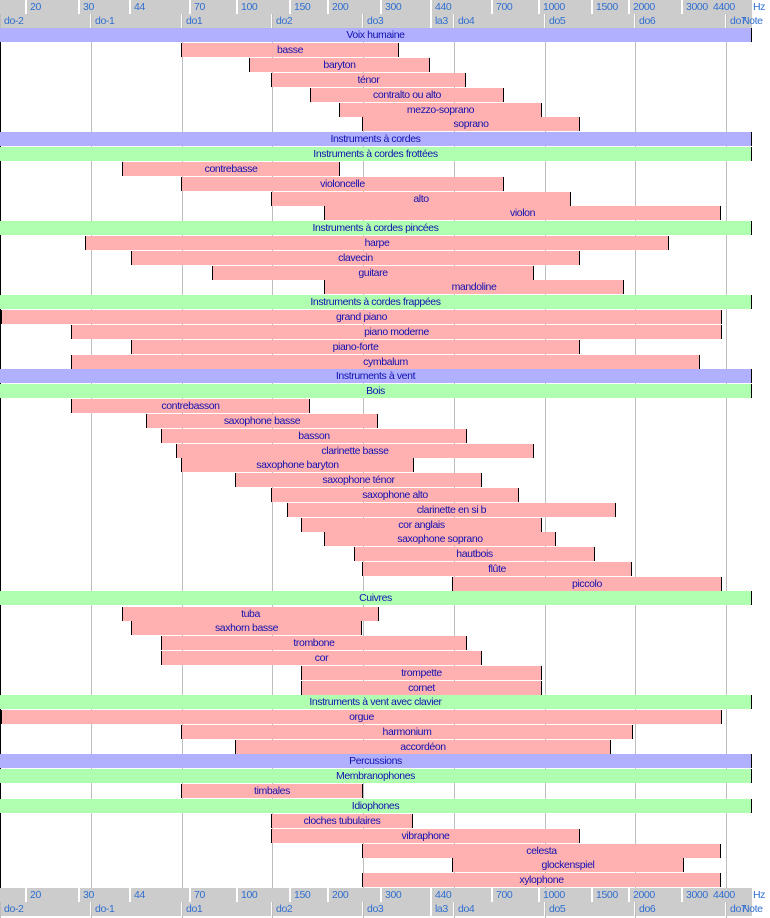 This screenshot has height=918, width=770. What do you see at coordinates (376, 35) in the screenshot?
I see `category-header: Voix humaine` at bounding box center [376, 35].